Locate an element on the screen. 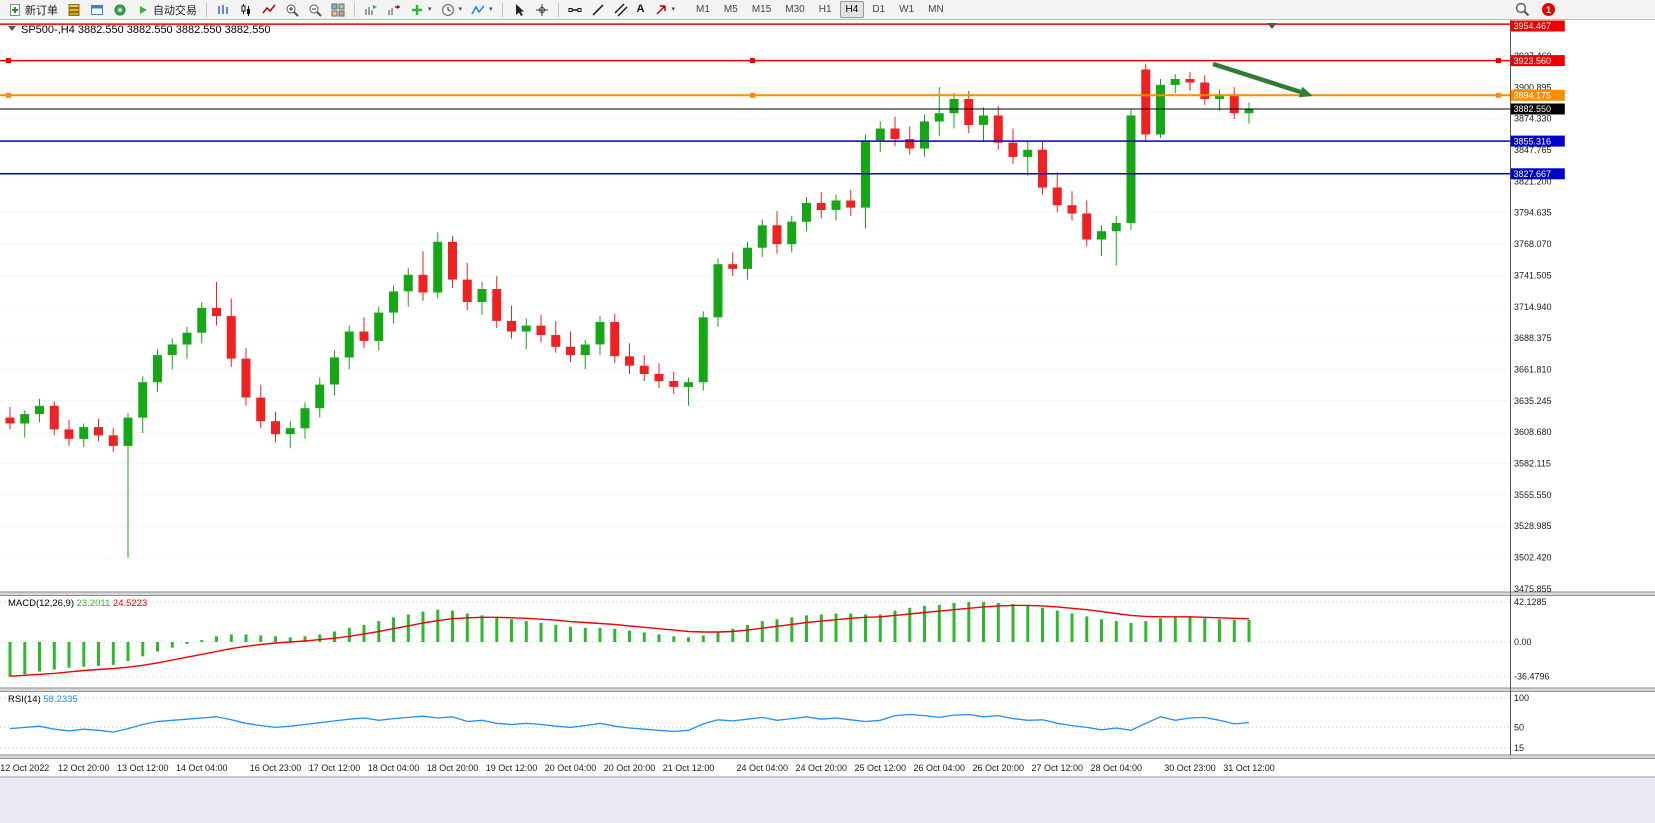 This screenshot has height=823, width=1655. timeframe-button-m1: M1 is located at coordinates (703, 9).